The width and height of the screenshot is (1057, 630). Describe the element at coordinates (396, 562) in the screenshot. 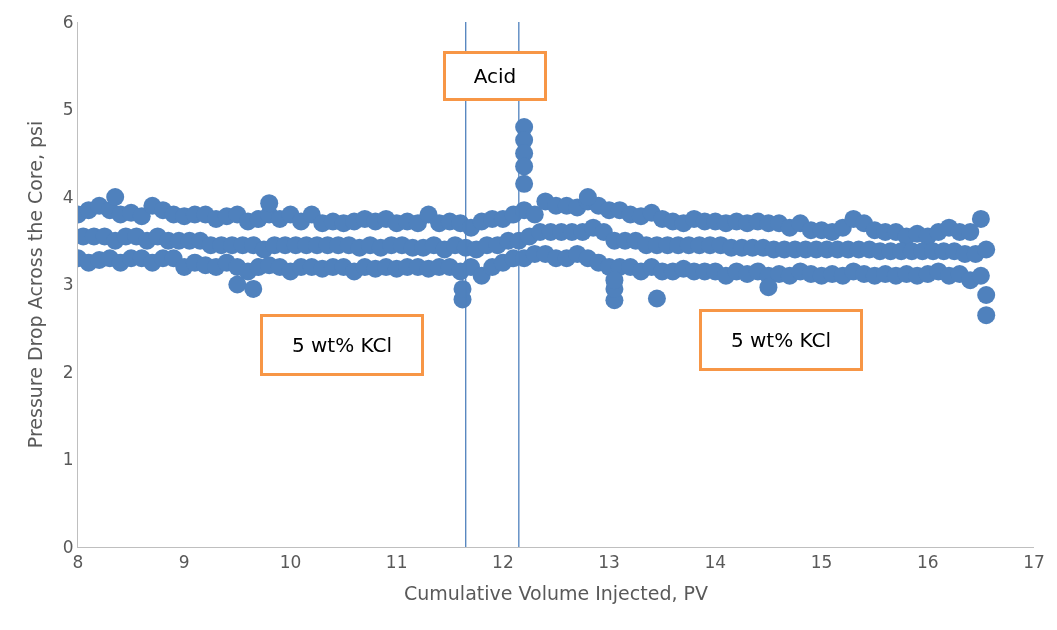

I see `x-tick-label: 11` at that location.